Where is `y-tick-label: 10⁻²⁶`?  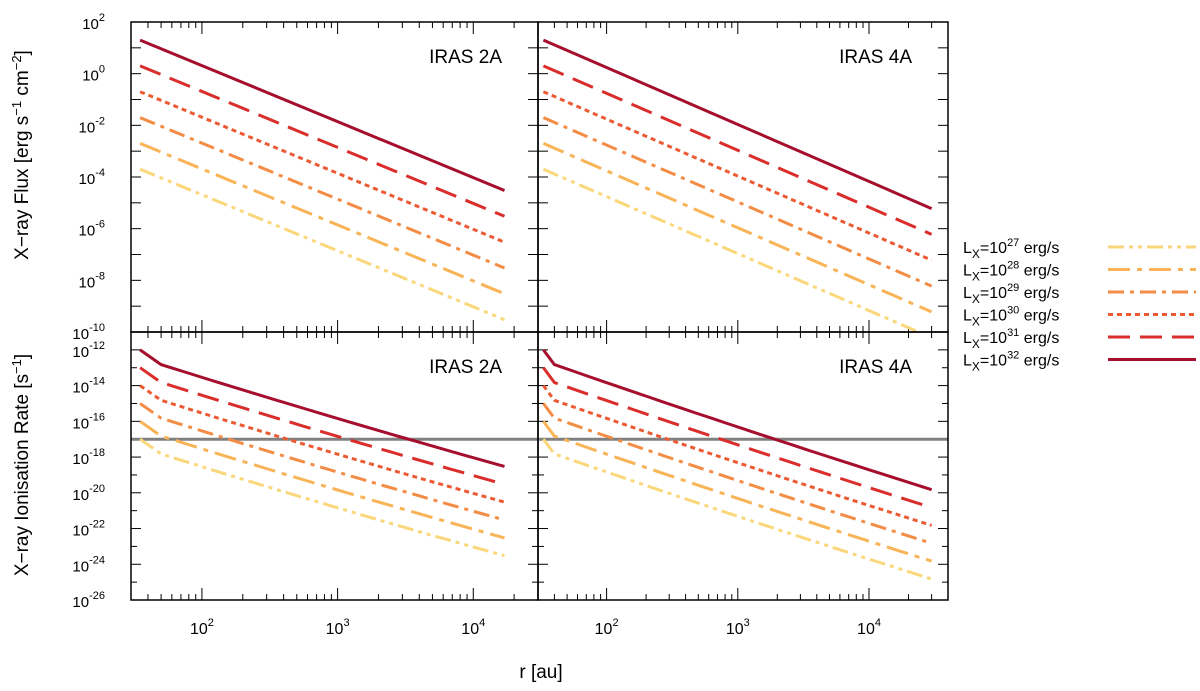
y-tick-label: 10⁻²⁶ is located at coordinates (88, 600).